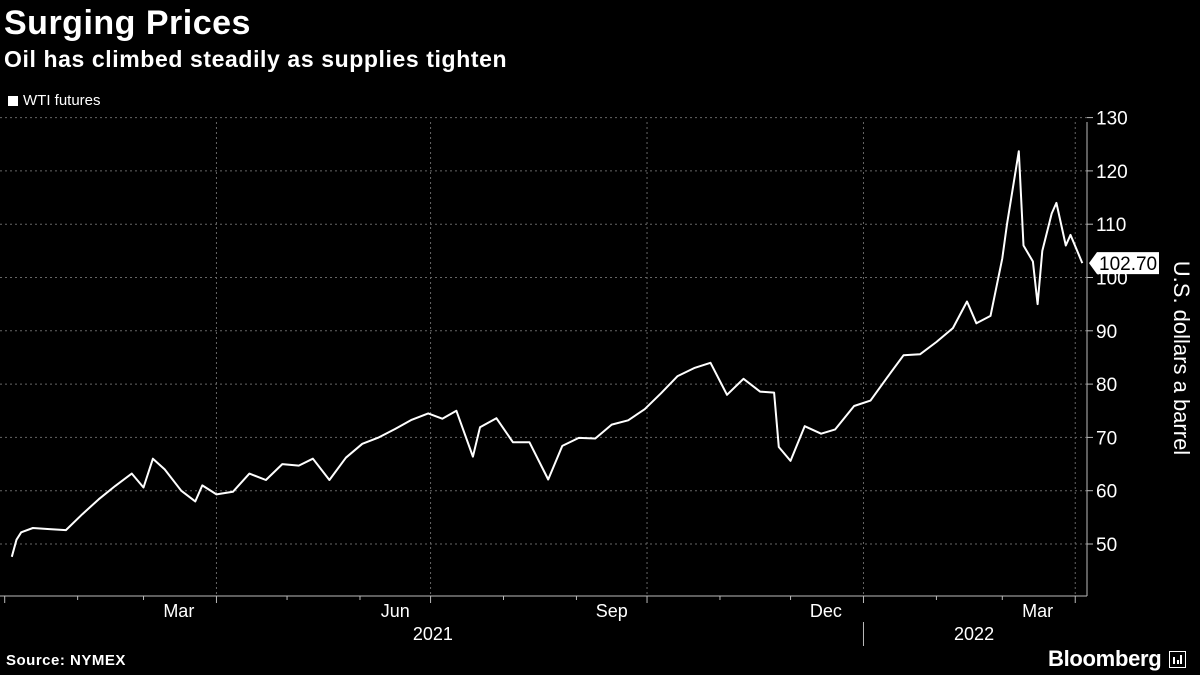  Describe the element at coordinates (1178, 659) in the screenshot. I see `terminal-icon` at that location.